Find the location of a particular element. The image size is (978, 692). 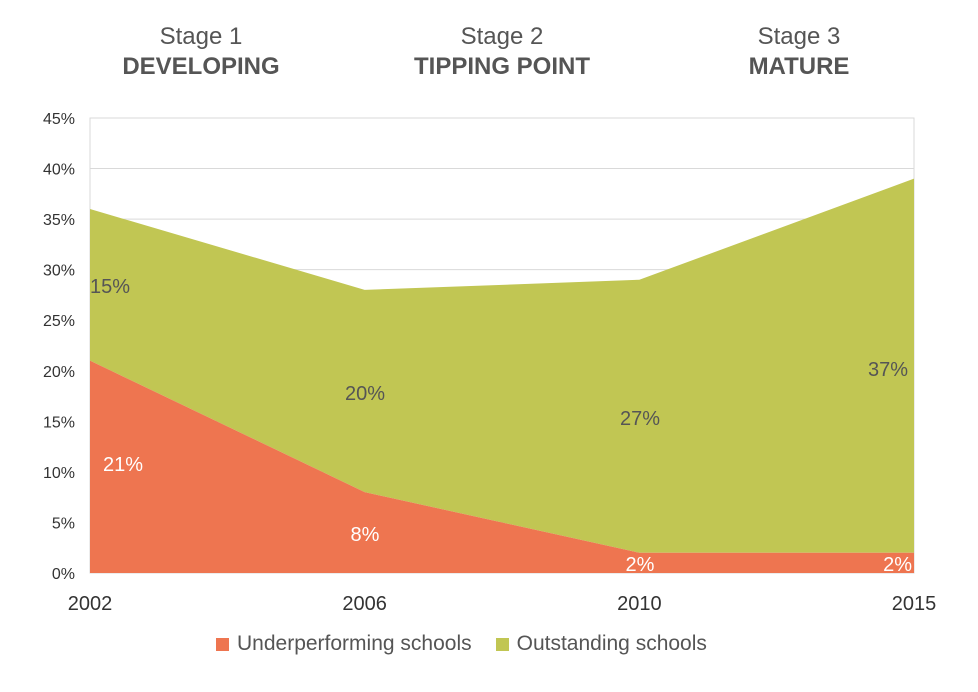

y-tick-label: 10% is located at coordinates (59, 473).